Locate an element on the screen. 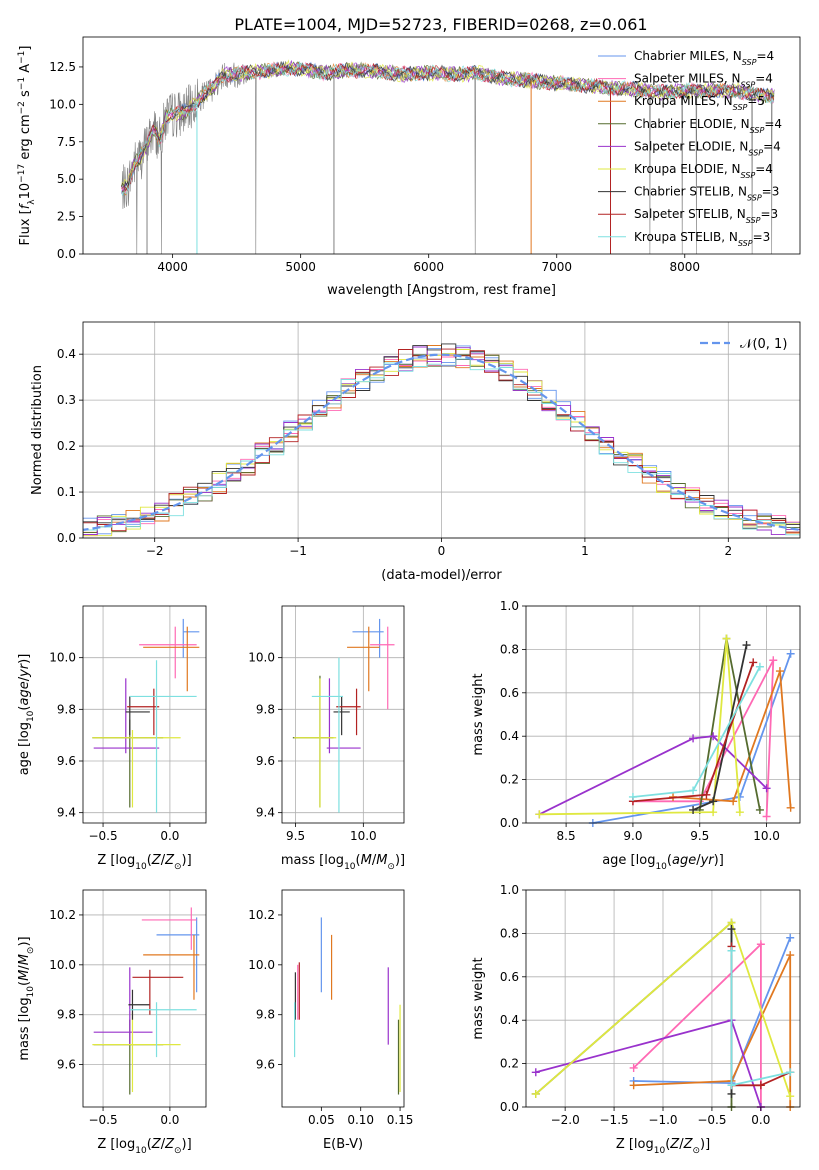 The width and height of the screenshot is (819, 1170). age-vs-Z-axes-ylabel-part: )] is located at coordinates (24, 659).